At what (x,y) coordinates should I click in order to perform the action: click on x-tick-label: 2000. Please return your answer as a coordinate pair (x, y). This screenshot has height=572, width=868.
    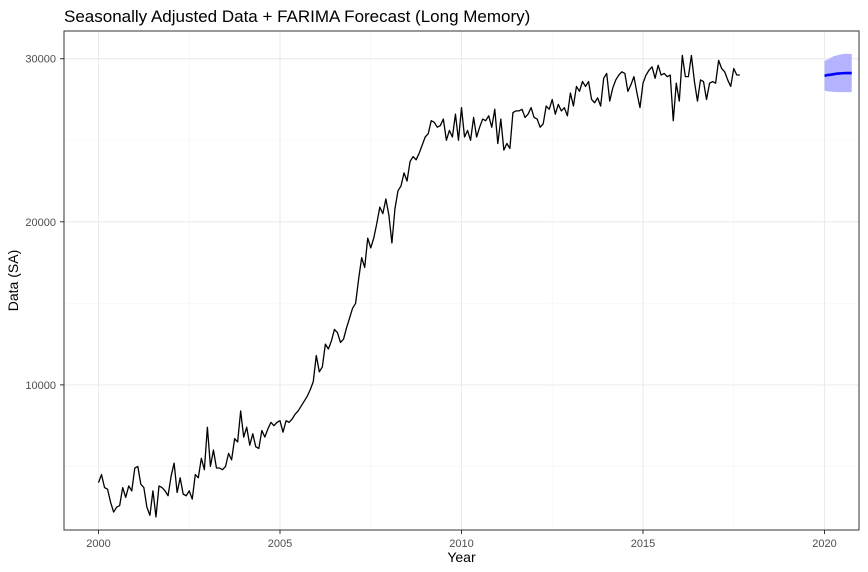
    Looking at the image, I should click on (98, 544).